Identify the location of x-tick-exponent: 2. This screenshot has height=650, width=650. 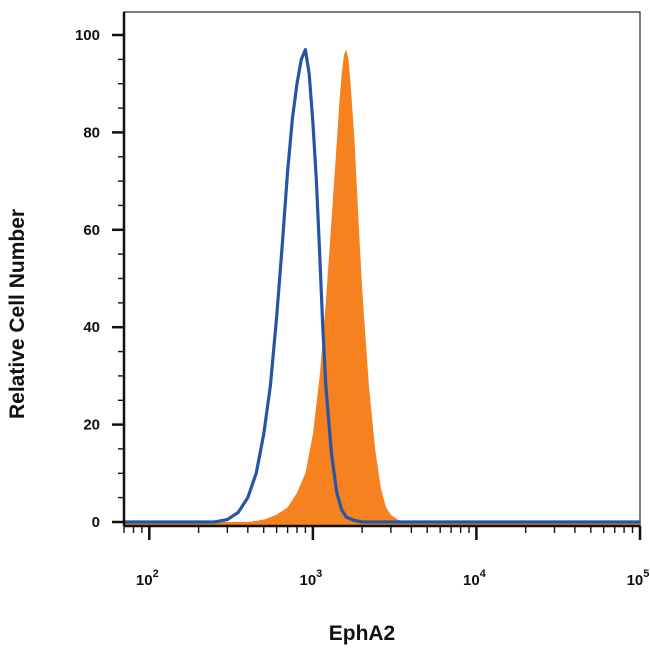
(156, 574).